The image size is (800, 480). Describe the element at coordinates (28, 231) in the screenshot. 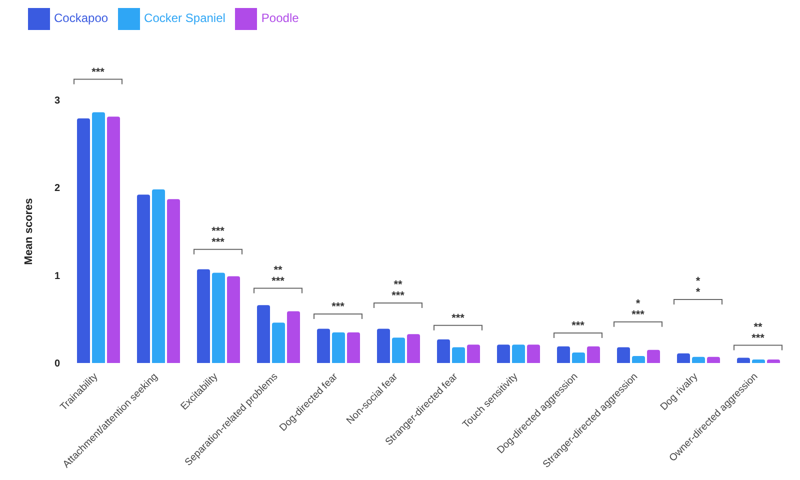

I see `y-axis-title: Mean scores` at that location.